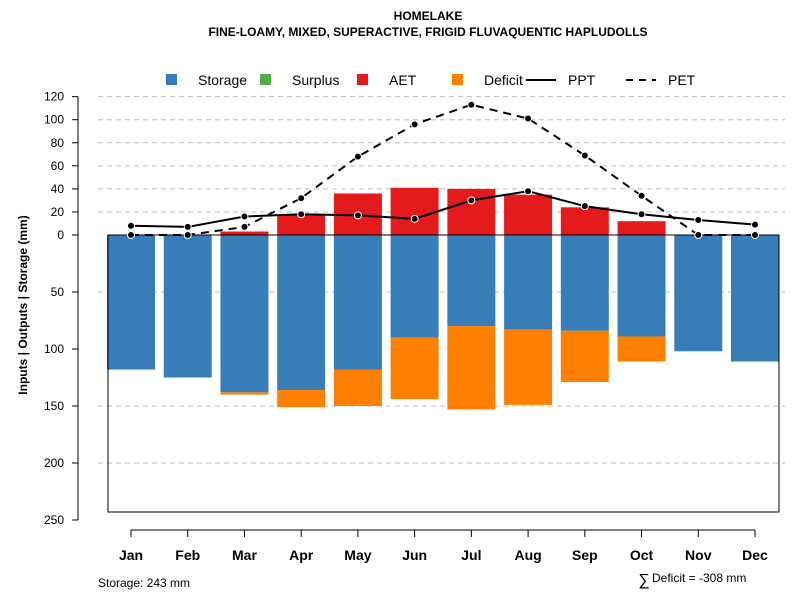  I want to click on legend-swatch-deficit, so click(457, 79).